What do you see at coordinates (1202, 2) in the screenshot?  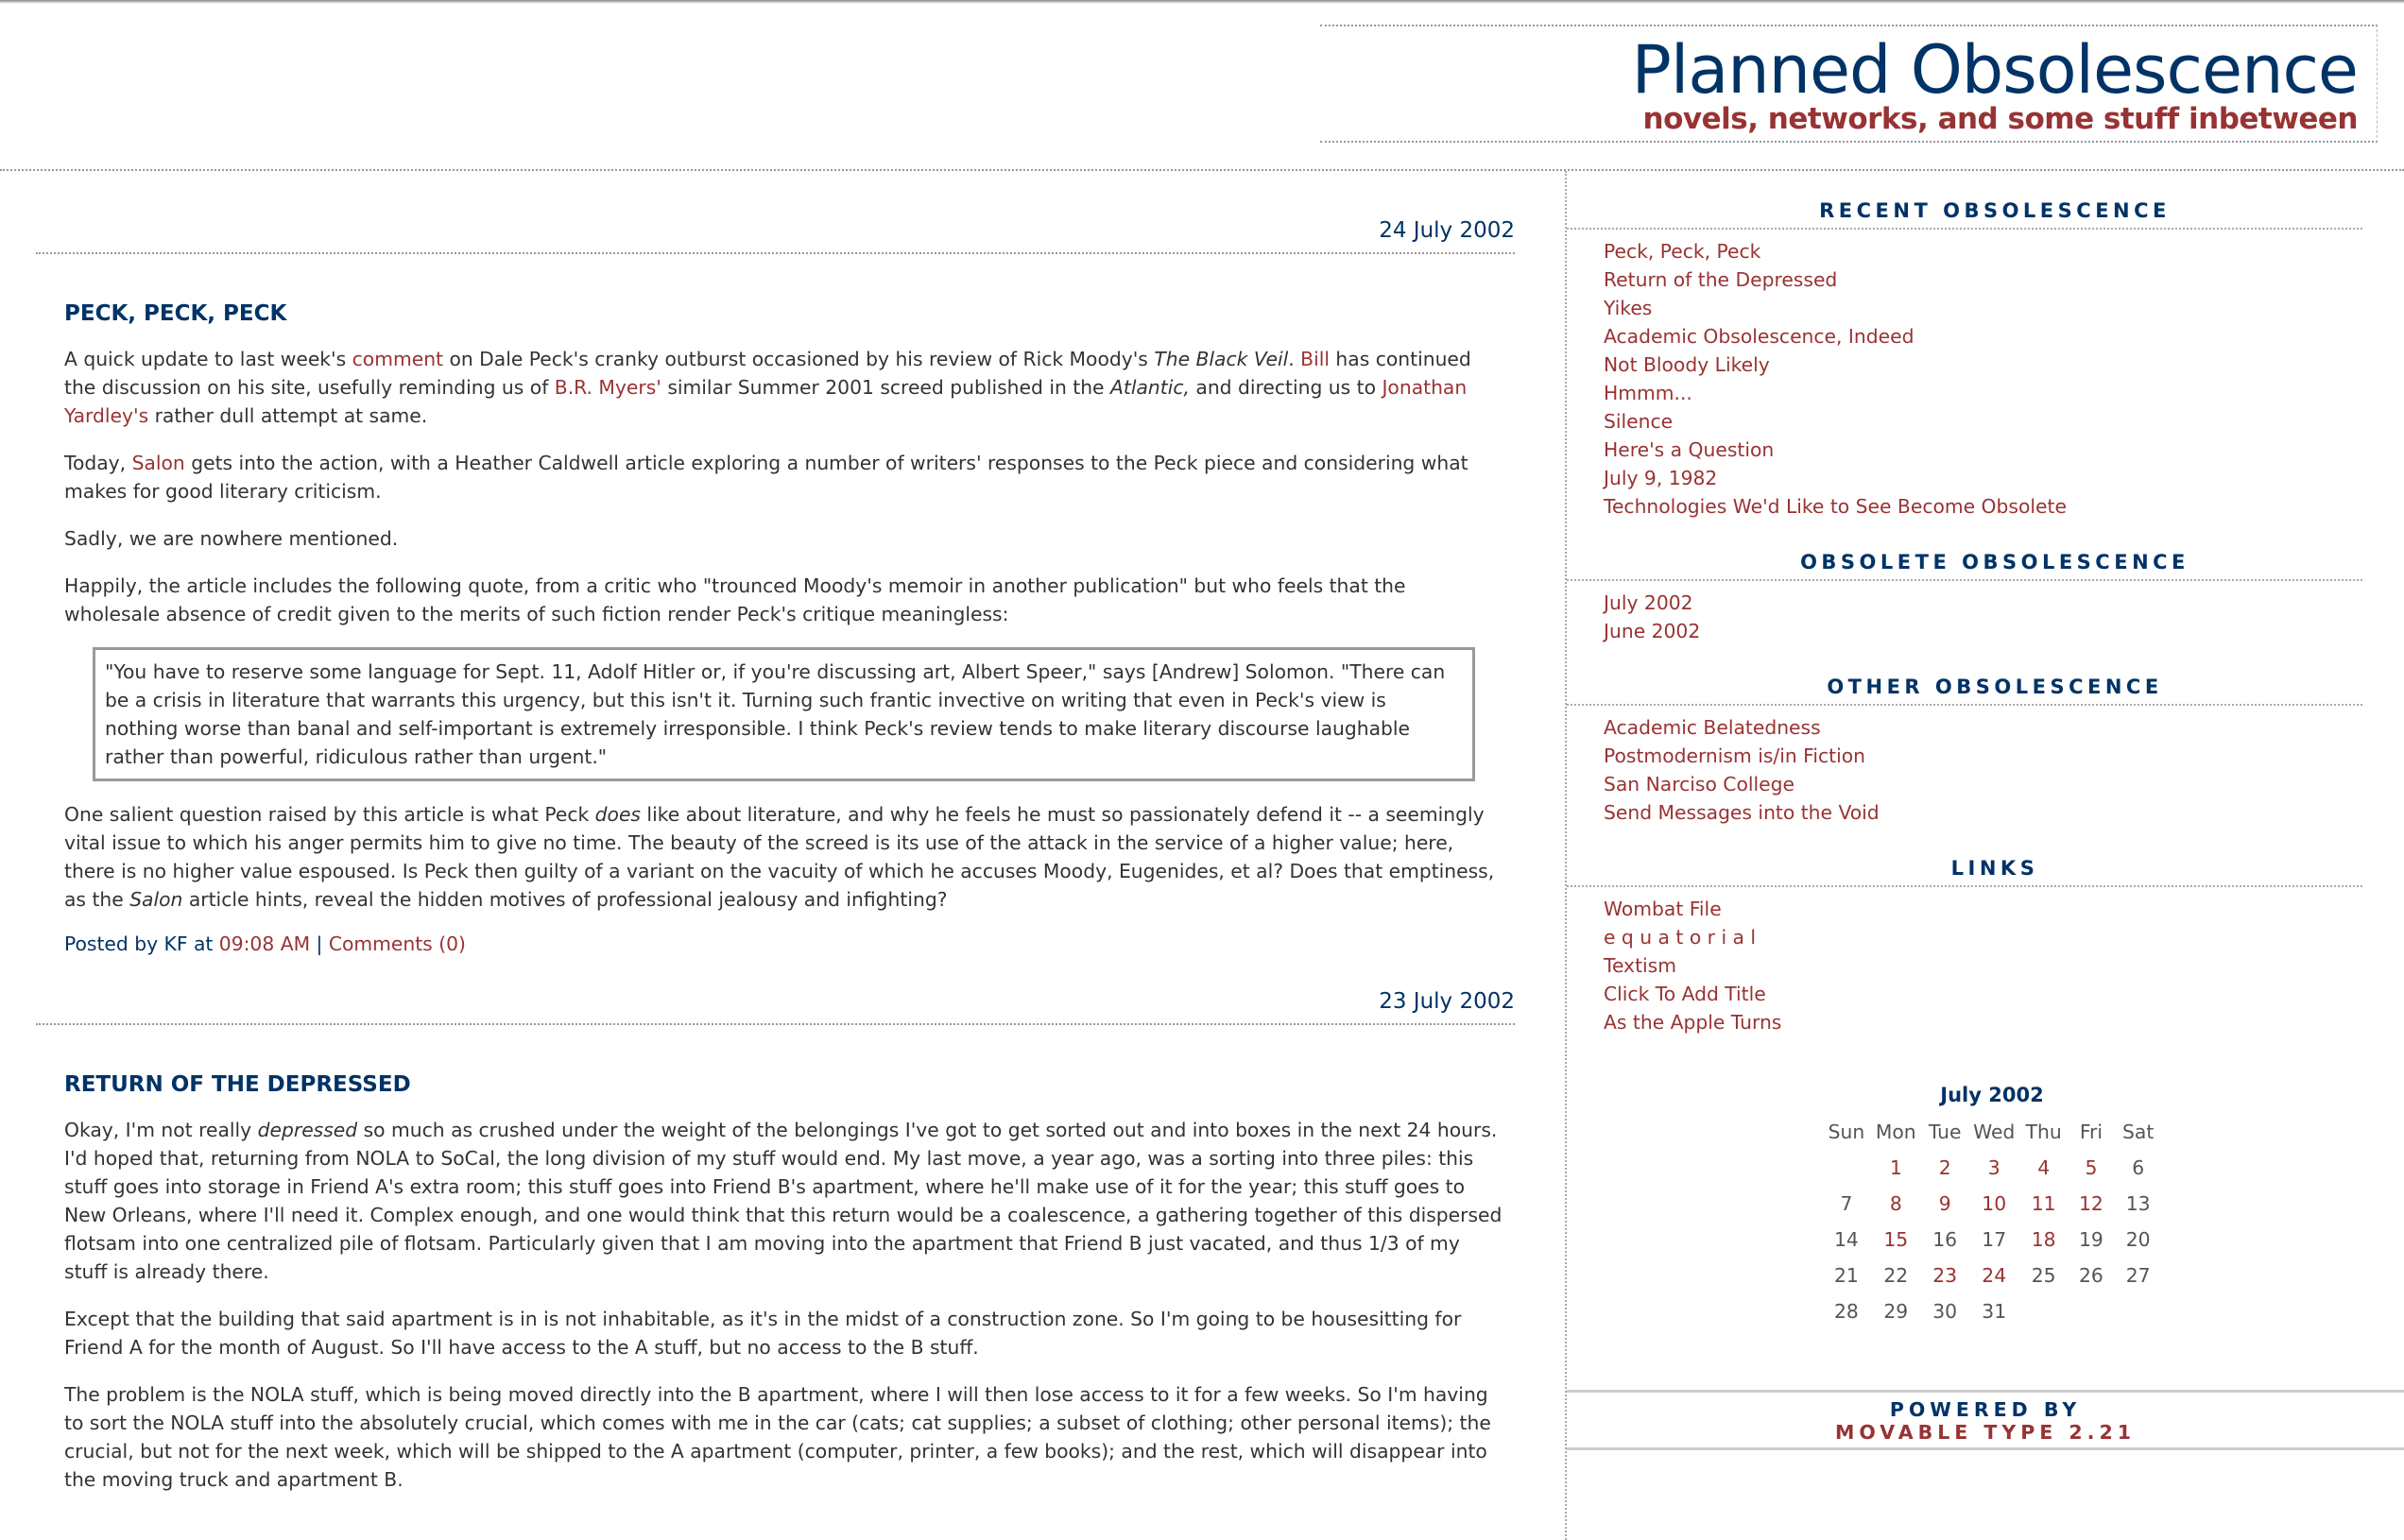 I see `window-top-edge` at bounding box center [1202, 2].